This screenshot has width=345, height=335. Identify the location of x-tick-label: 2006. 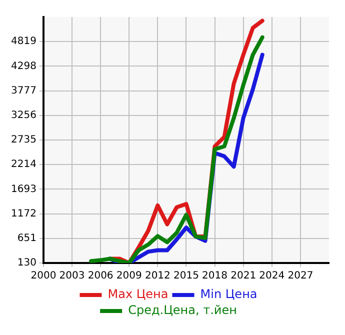
(101, 276).